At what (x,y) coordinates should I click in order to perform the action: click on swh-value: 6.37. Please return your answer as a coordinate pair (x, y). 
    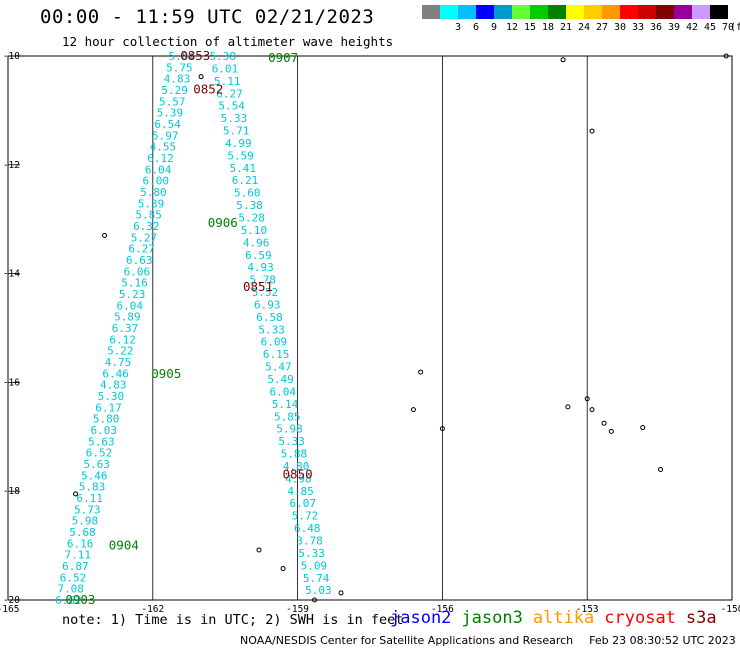
    Looking at the image, I should click on (125, 328).